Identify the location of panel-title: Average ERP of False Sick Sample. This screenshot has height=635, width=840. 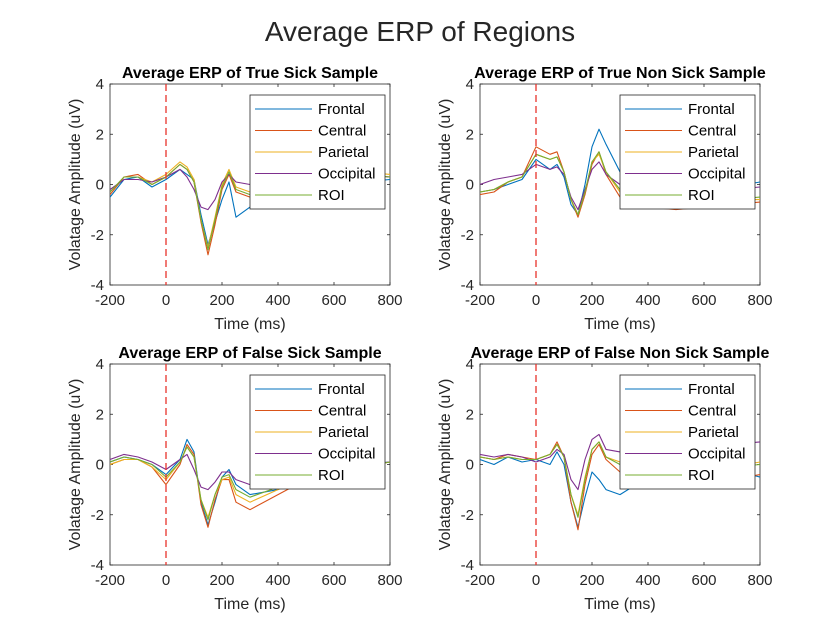
(249, 353).